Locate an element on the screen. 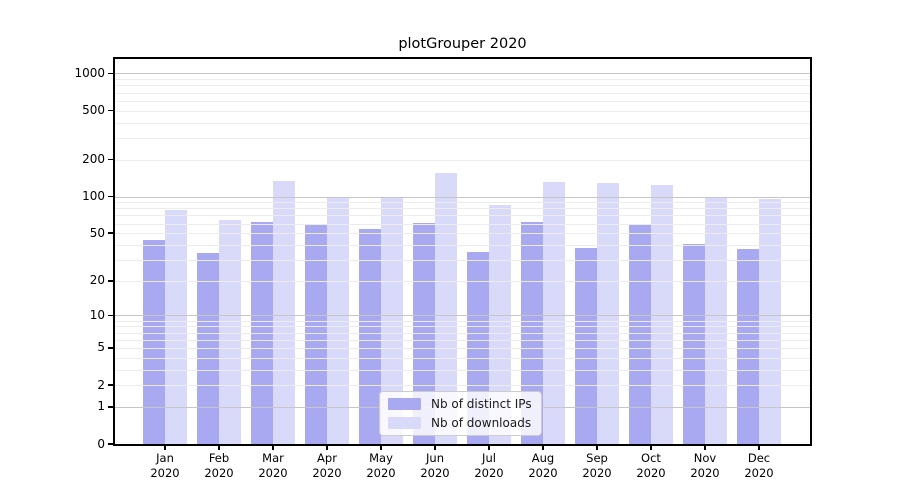  bar-downloads-nov is located at coordinates (716, 320).